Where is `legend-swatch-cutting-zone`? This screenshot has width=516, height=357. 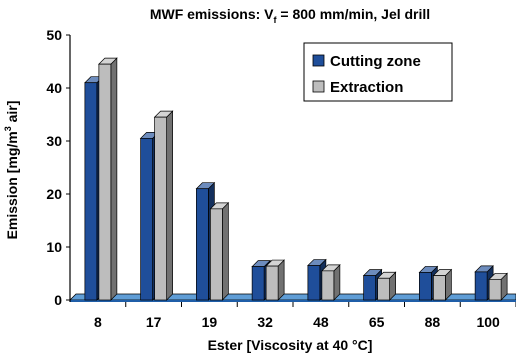 legend-swatch-cutting-zone is located at coordinates (318, 60).